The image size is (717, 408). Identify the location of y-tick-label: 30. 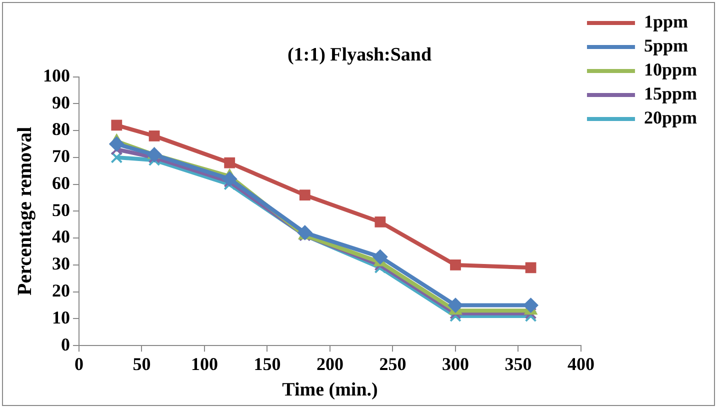
(61, 264).